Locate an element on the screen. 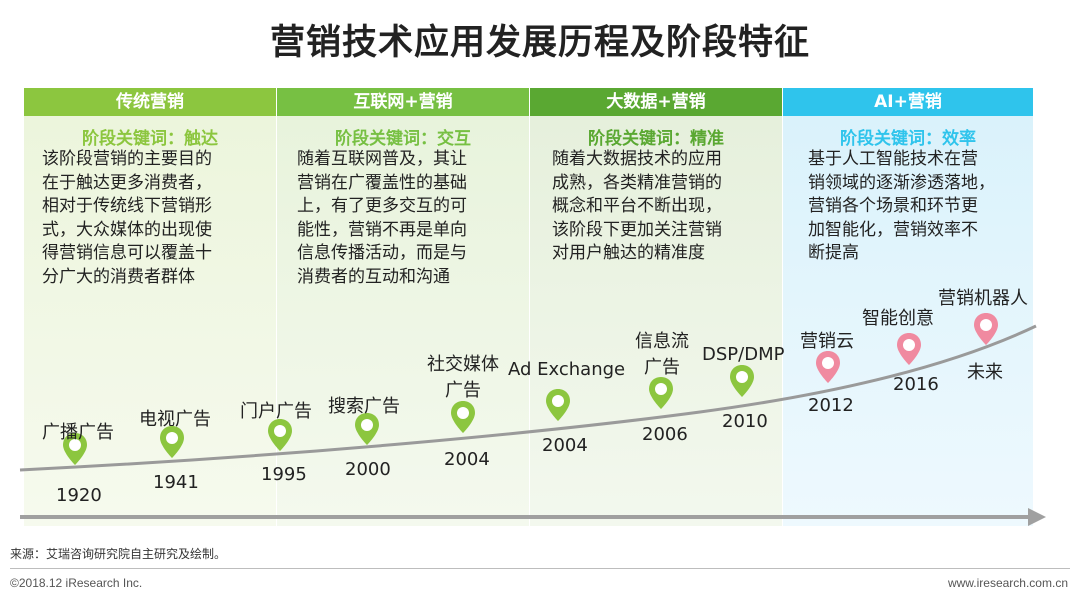  desc-line: 成熟，各类精准营销的 is located at coordinates (637, 182).